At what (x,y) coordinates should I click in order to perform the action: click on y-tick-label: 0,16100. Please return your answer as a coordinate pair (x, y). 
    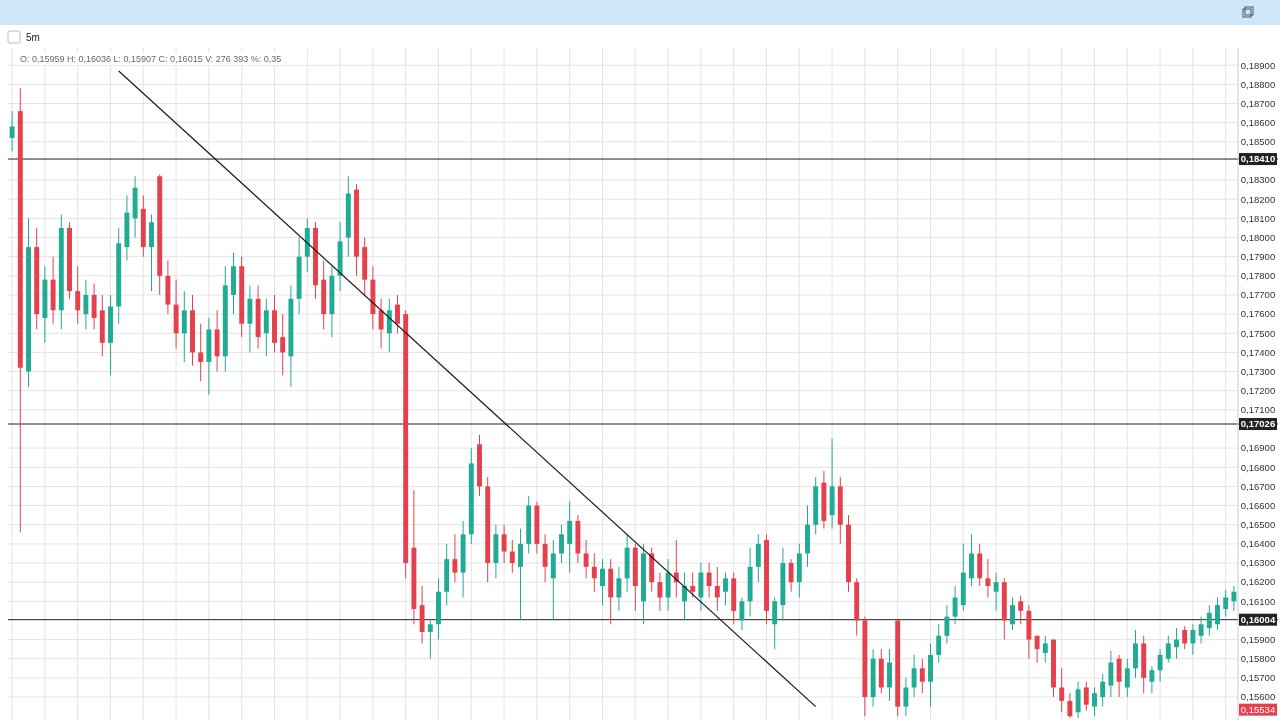
    Looking at the image, I should click on (1258, 601).